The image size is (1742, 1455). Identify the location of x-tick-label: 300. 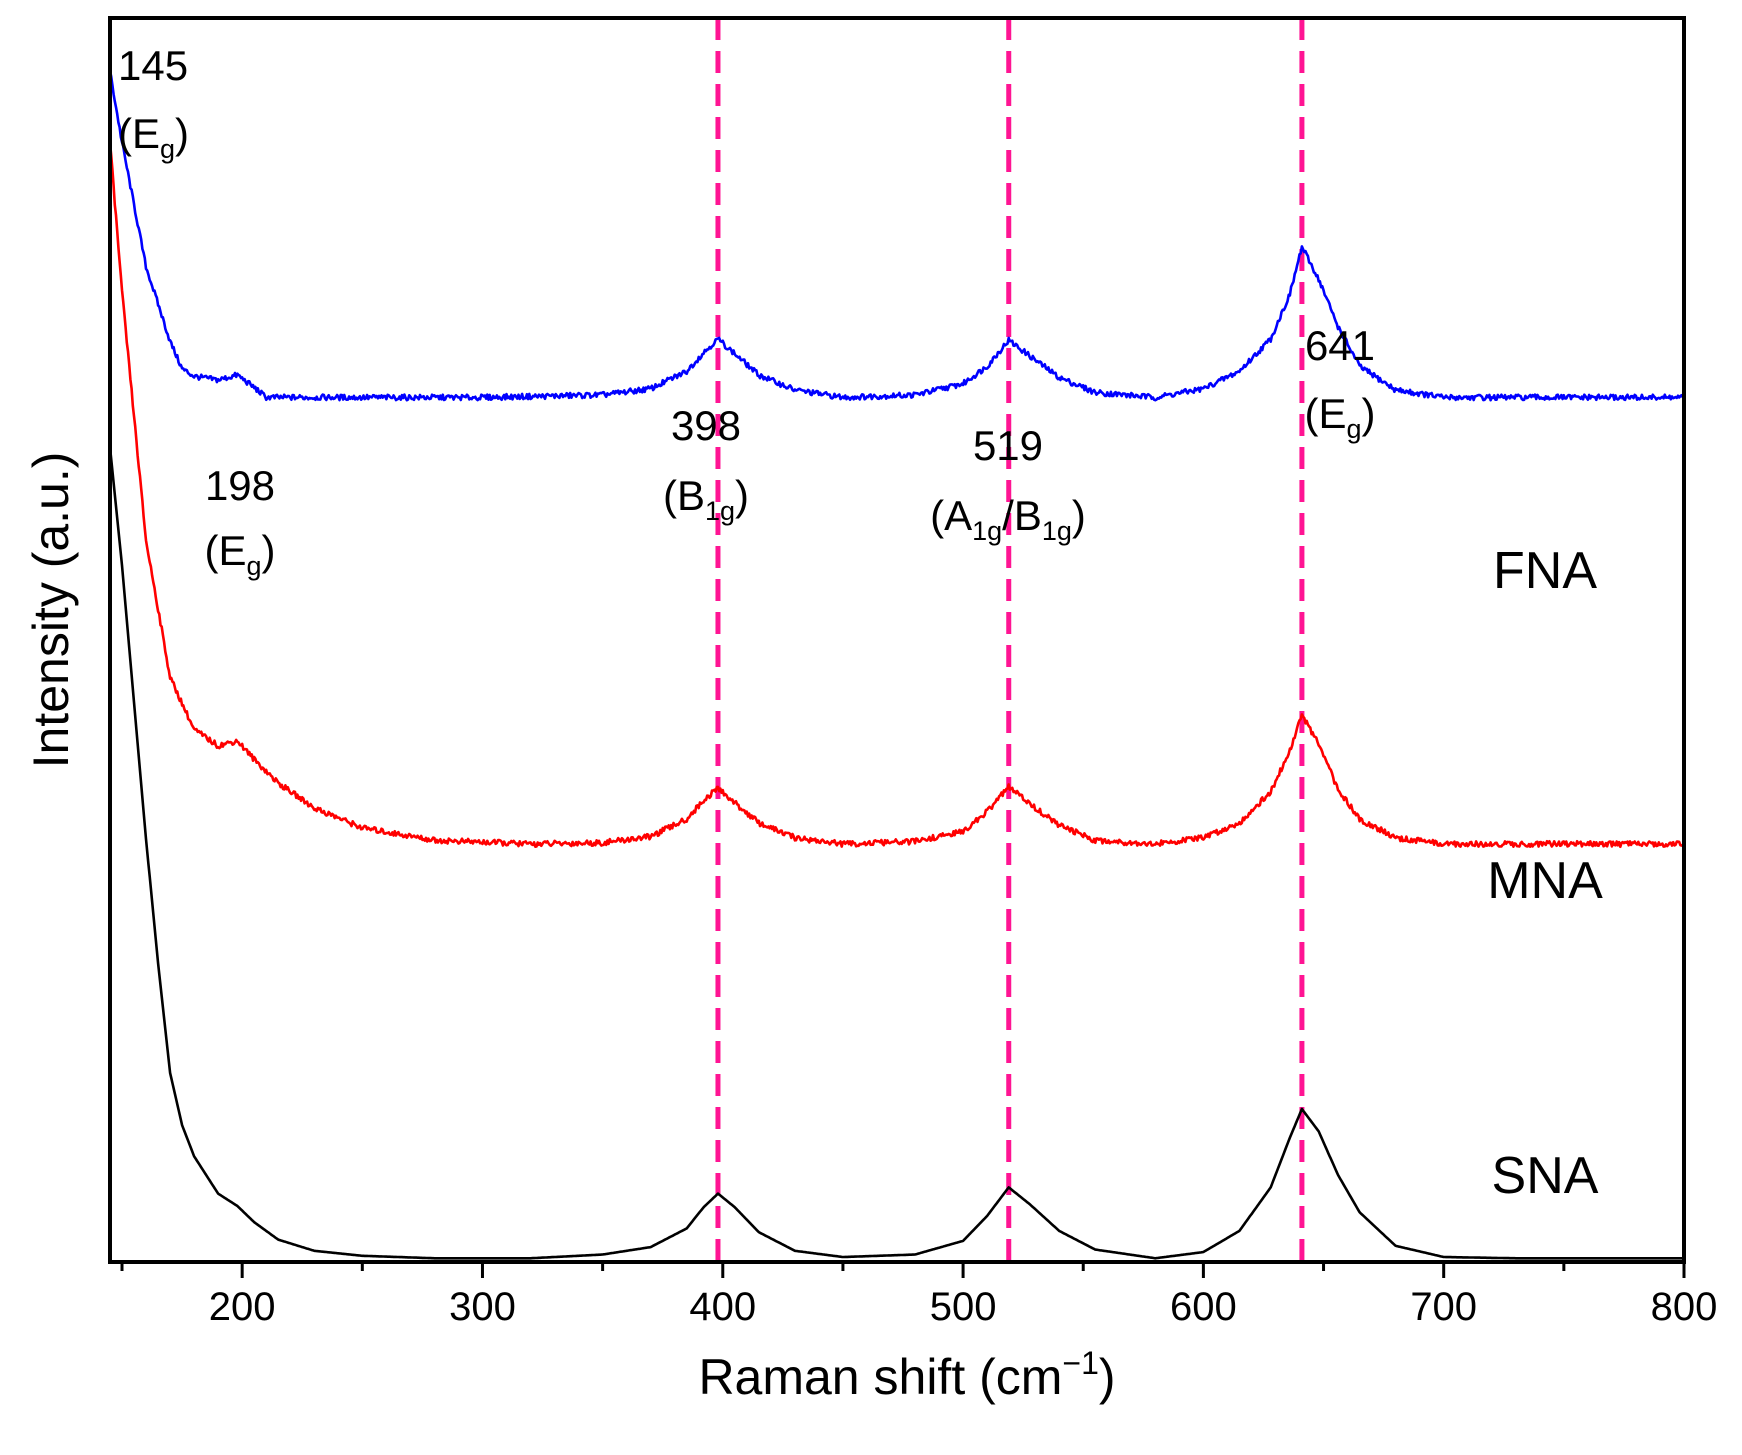
(482, 1307).